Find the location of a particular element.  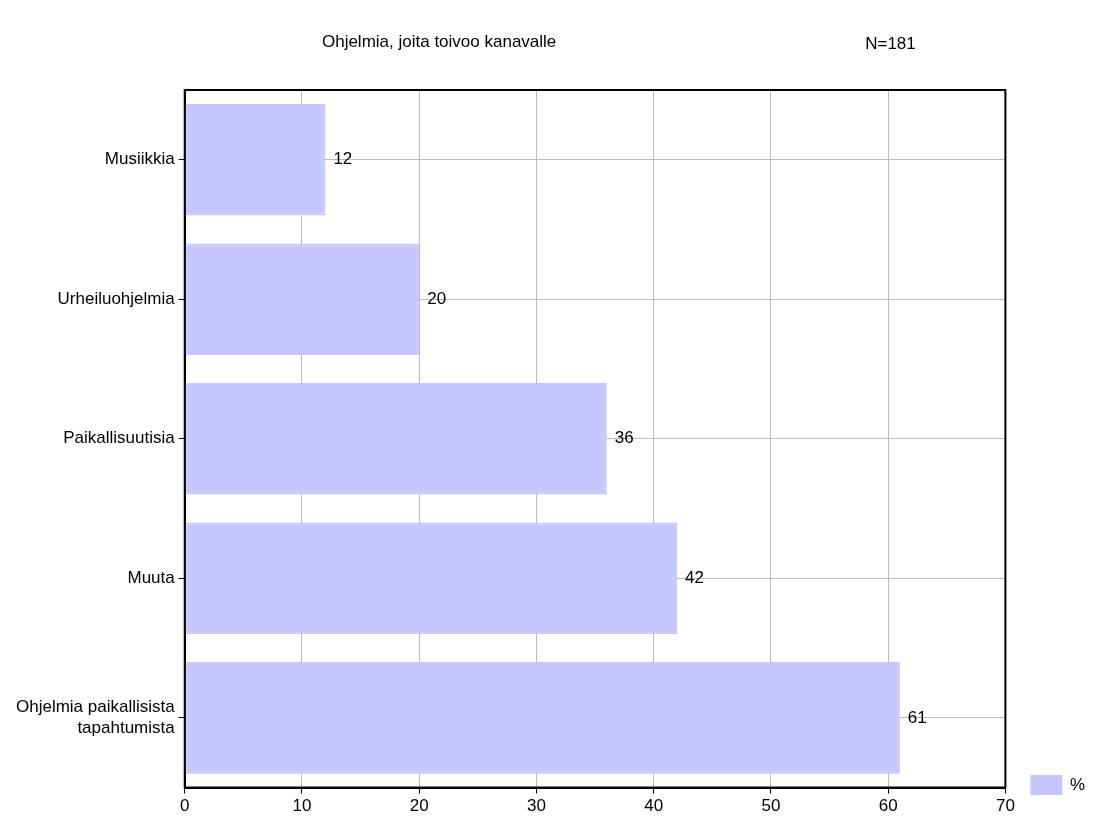

x-tick-label: 10 is located at coordinates (302, 806).